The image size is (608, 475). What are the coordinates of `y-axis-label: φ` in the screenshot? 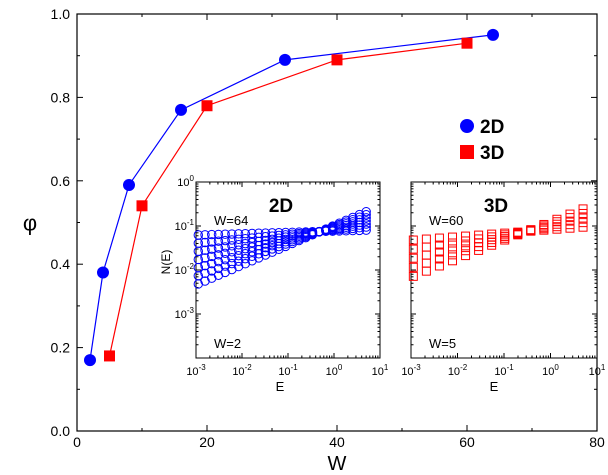 It's located at (30, 223).